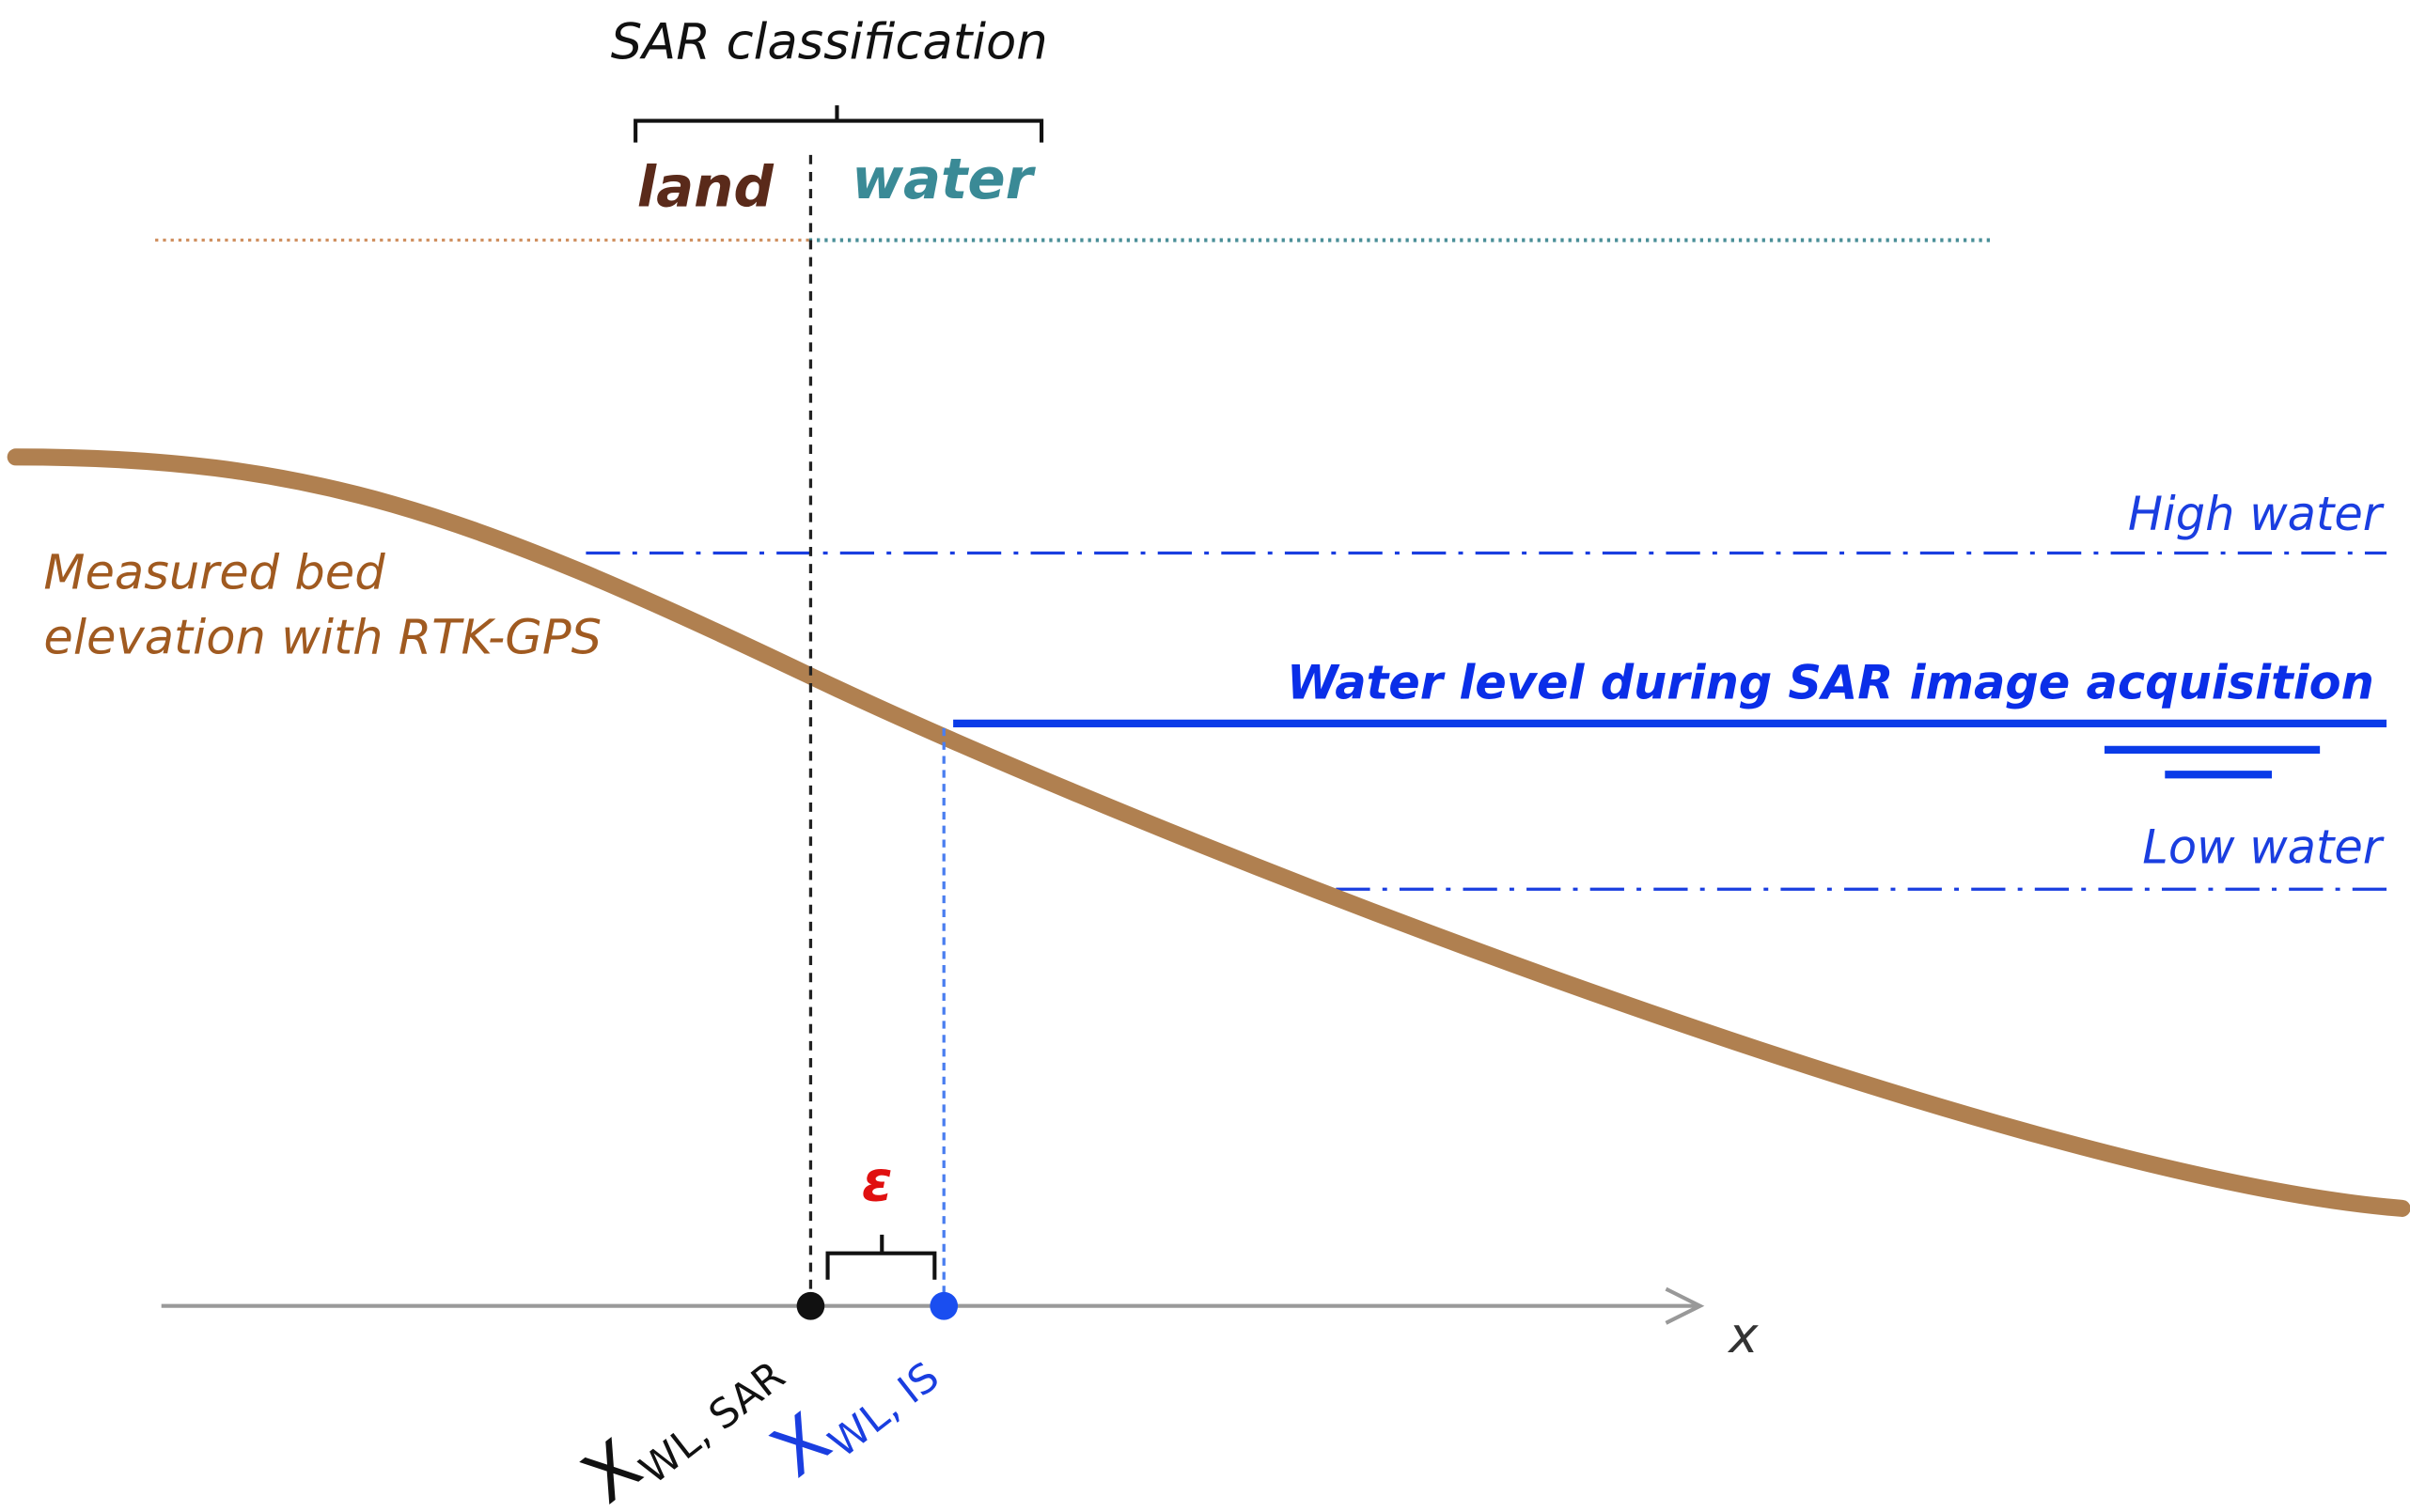  What do you see at coordinates (322, 638) in the screenshot?
I see `bed-label: elevation with RTK-GPS` at bounding box center [322, 638].